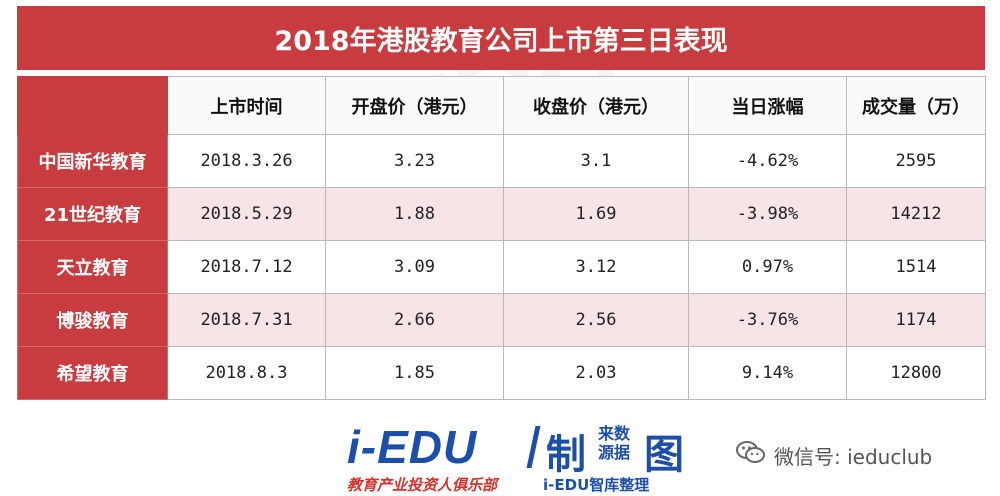  Describe the element at coordinates (767, 105) in the screenshot. I see `column-header: 当日涨幅` at that location.